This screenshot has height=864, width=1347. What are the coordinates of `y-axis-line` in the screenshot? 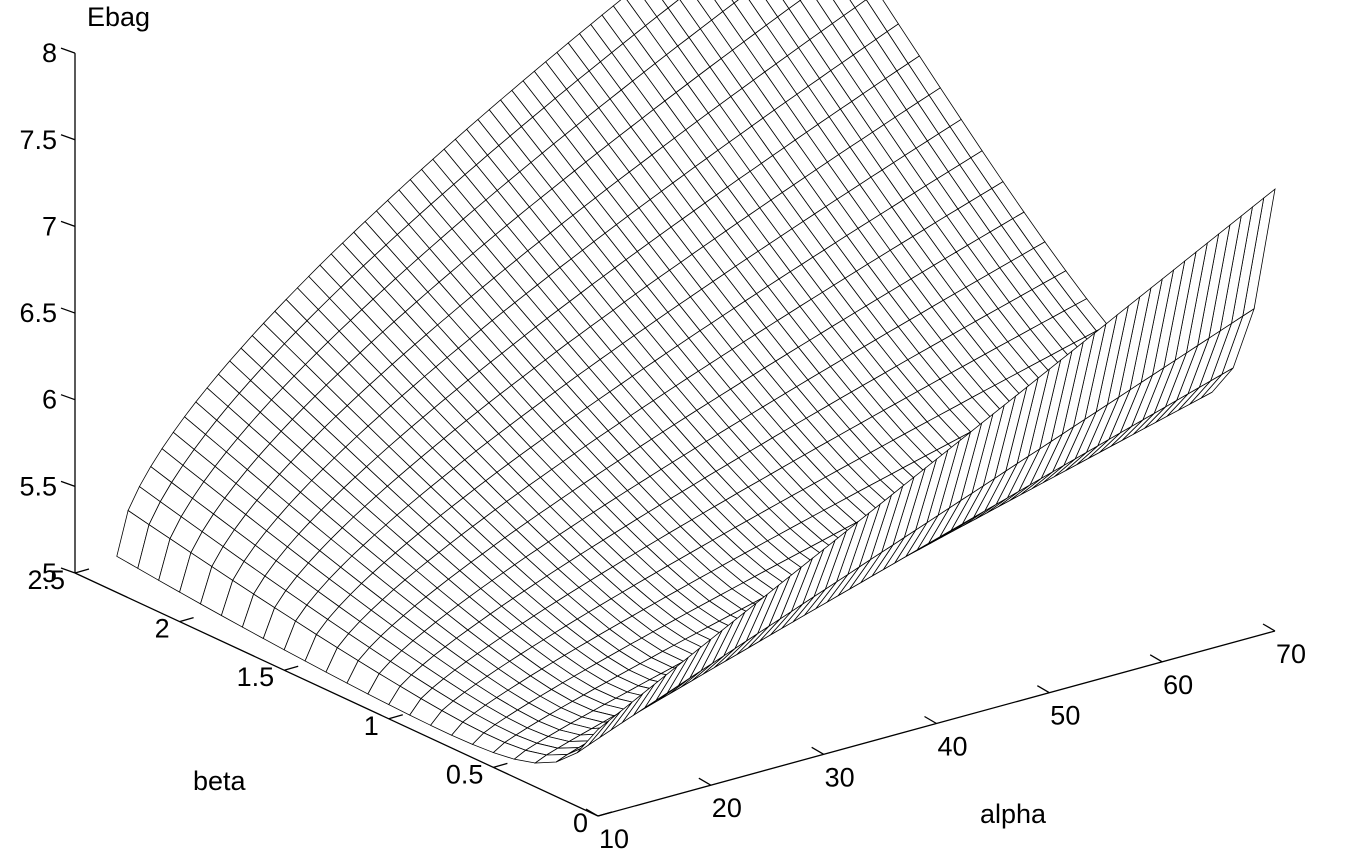 It's located at (336, 694).